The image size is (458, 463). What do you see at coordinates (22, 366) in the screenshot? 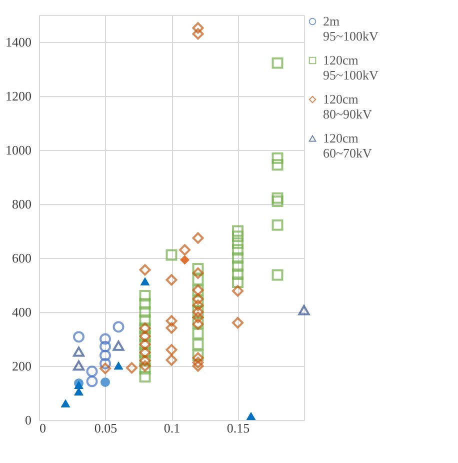
I see `y-tick-label: 200` at bounding box center [22, 366].